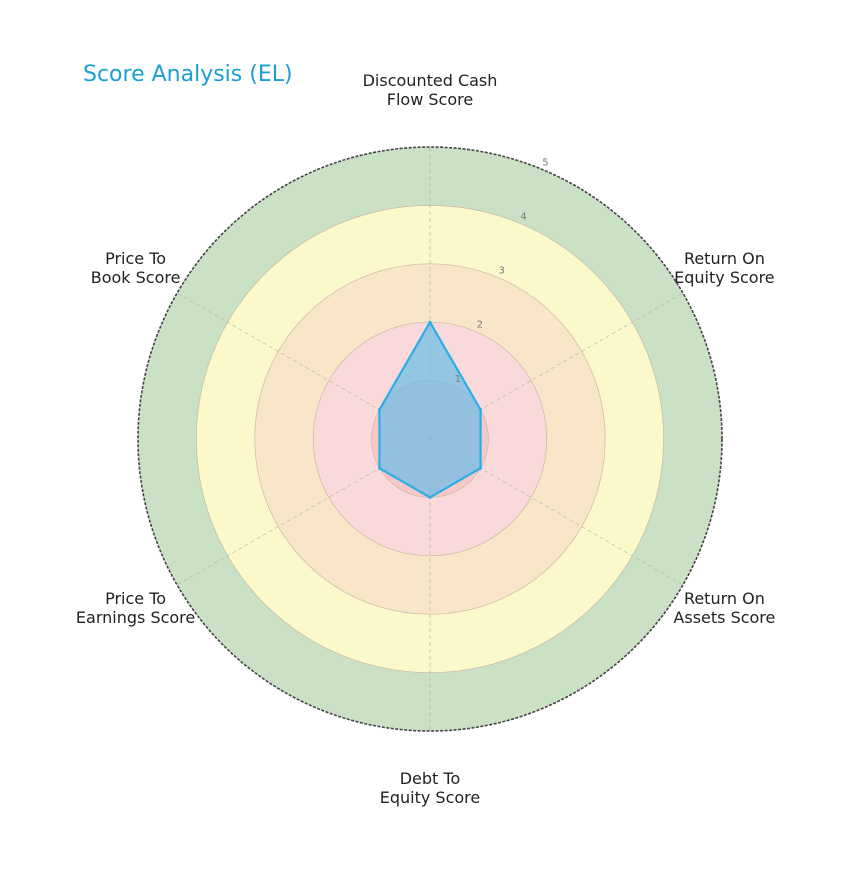 The image size is (850, 872). I want to click on tick-label: 3, so click(501, 271).